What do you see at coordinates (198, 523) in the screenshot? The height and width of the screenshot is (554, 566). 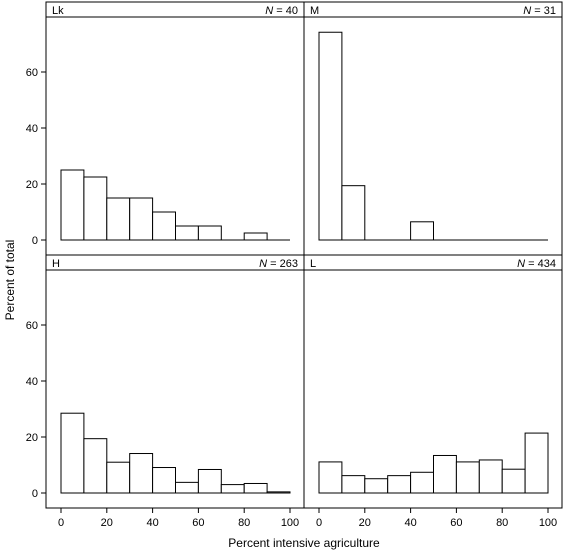 I see `xtick-label-0-60: 60` at bounding box center [198, 523].